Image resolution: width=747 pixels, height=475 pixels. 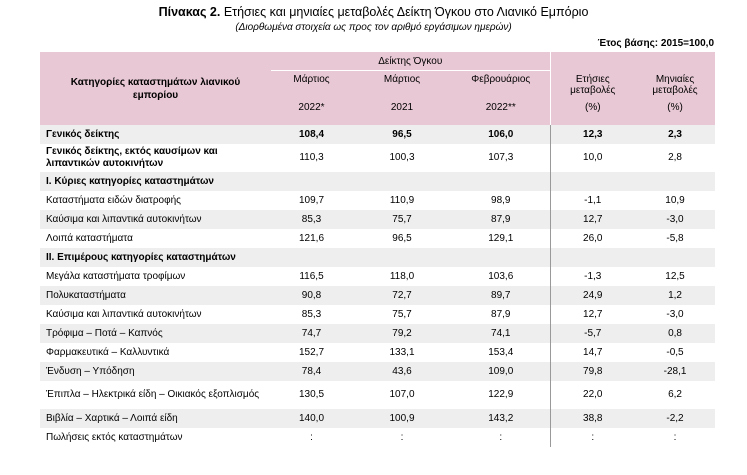 I want to click on cell-annual-change: 79,8, so click(x=592, y=371).